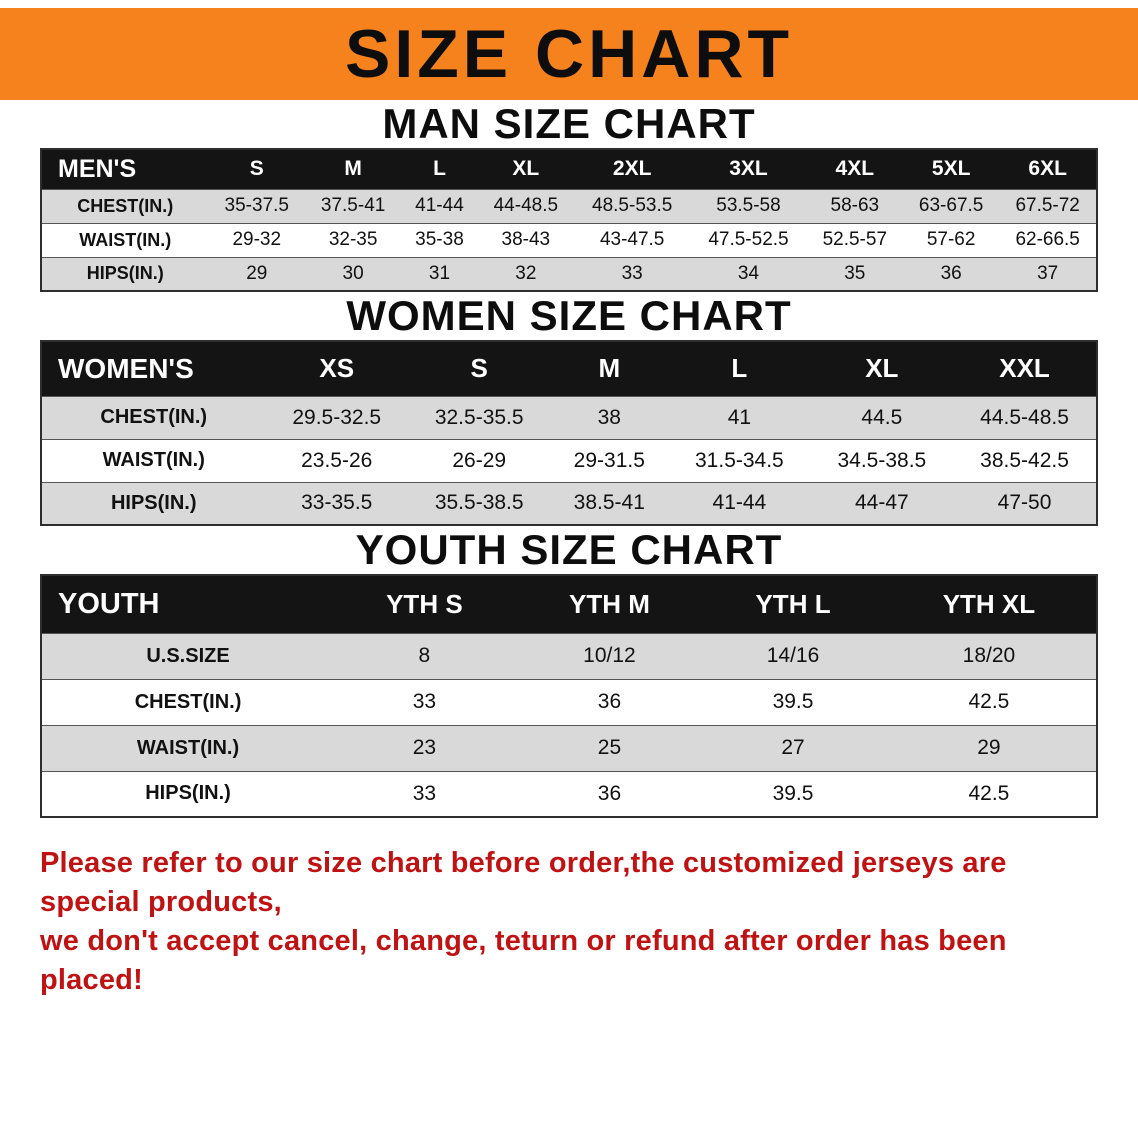  What do you see at coordinates (569, 655) in the screenshot?
I see `table-row: U.S.SIZE 8 10/12 14/16 18/20` at bounding box center [569, 655].